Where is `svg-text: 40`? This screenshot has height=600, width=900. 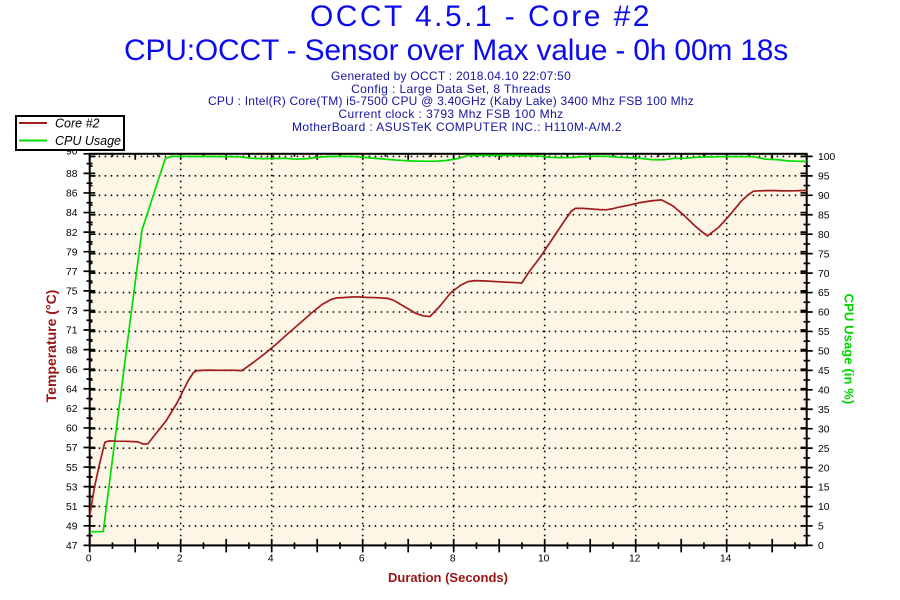
svg-text: 40 is located at coordinates (824, 391).